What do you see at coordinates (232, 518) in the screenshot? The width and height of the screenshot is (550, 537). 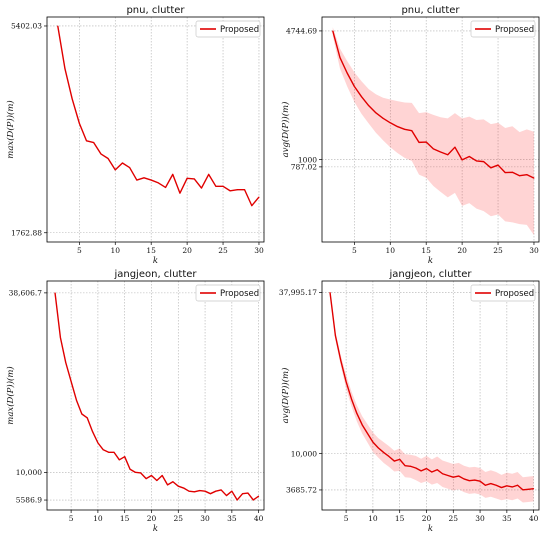 I see `x-tick-label: 35` at bounding box center [232, 518].